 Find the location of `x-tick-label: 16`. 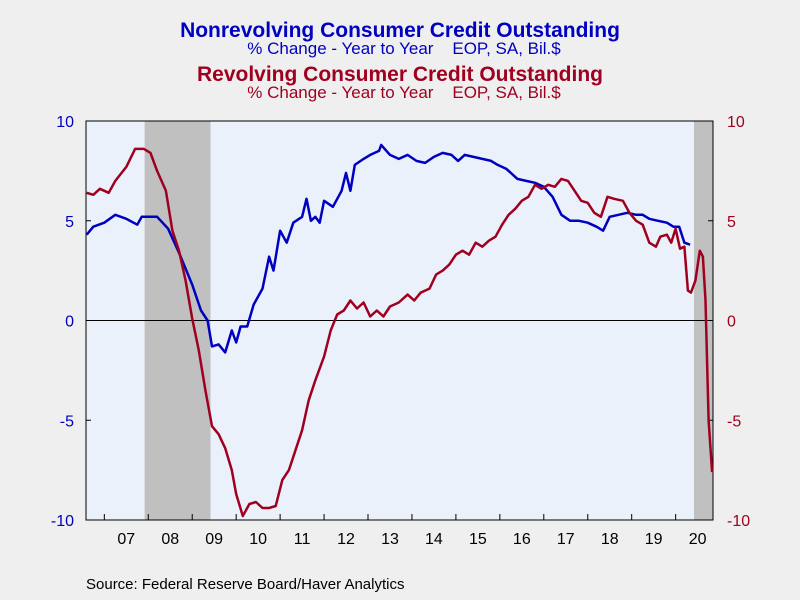

x-tick-label: 16 is located at coordinates (522, 539).